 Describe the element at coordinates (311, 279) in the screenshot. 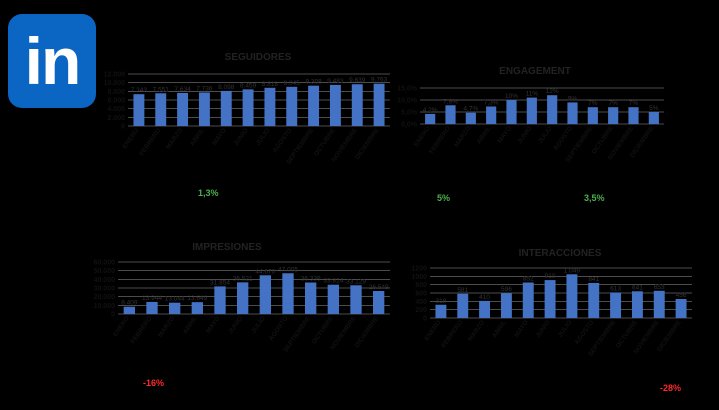

I see `data-label: 36.339` at that location.